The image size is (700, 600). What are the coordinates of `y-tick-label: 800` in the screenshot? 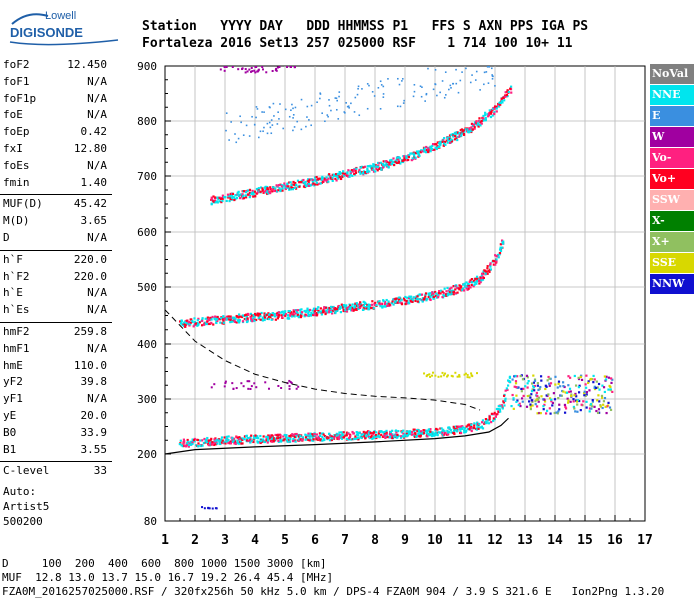 It's located at (147, 121).